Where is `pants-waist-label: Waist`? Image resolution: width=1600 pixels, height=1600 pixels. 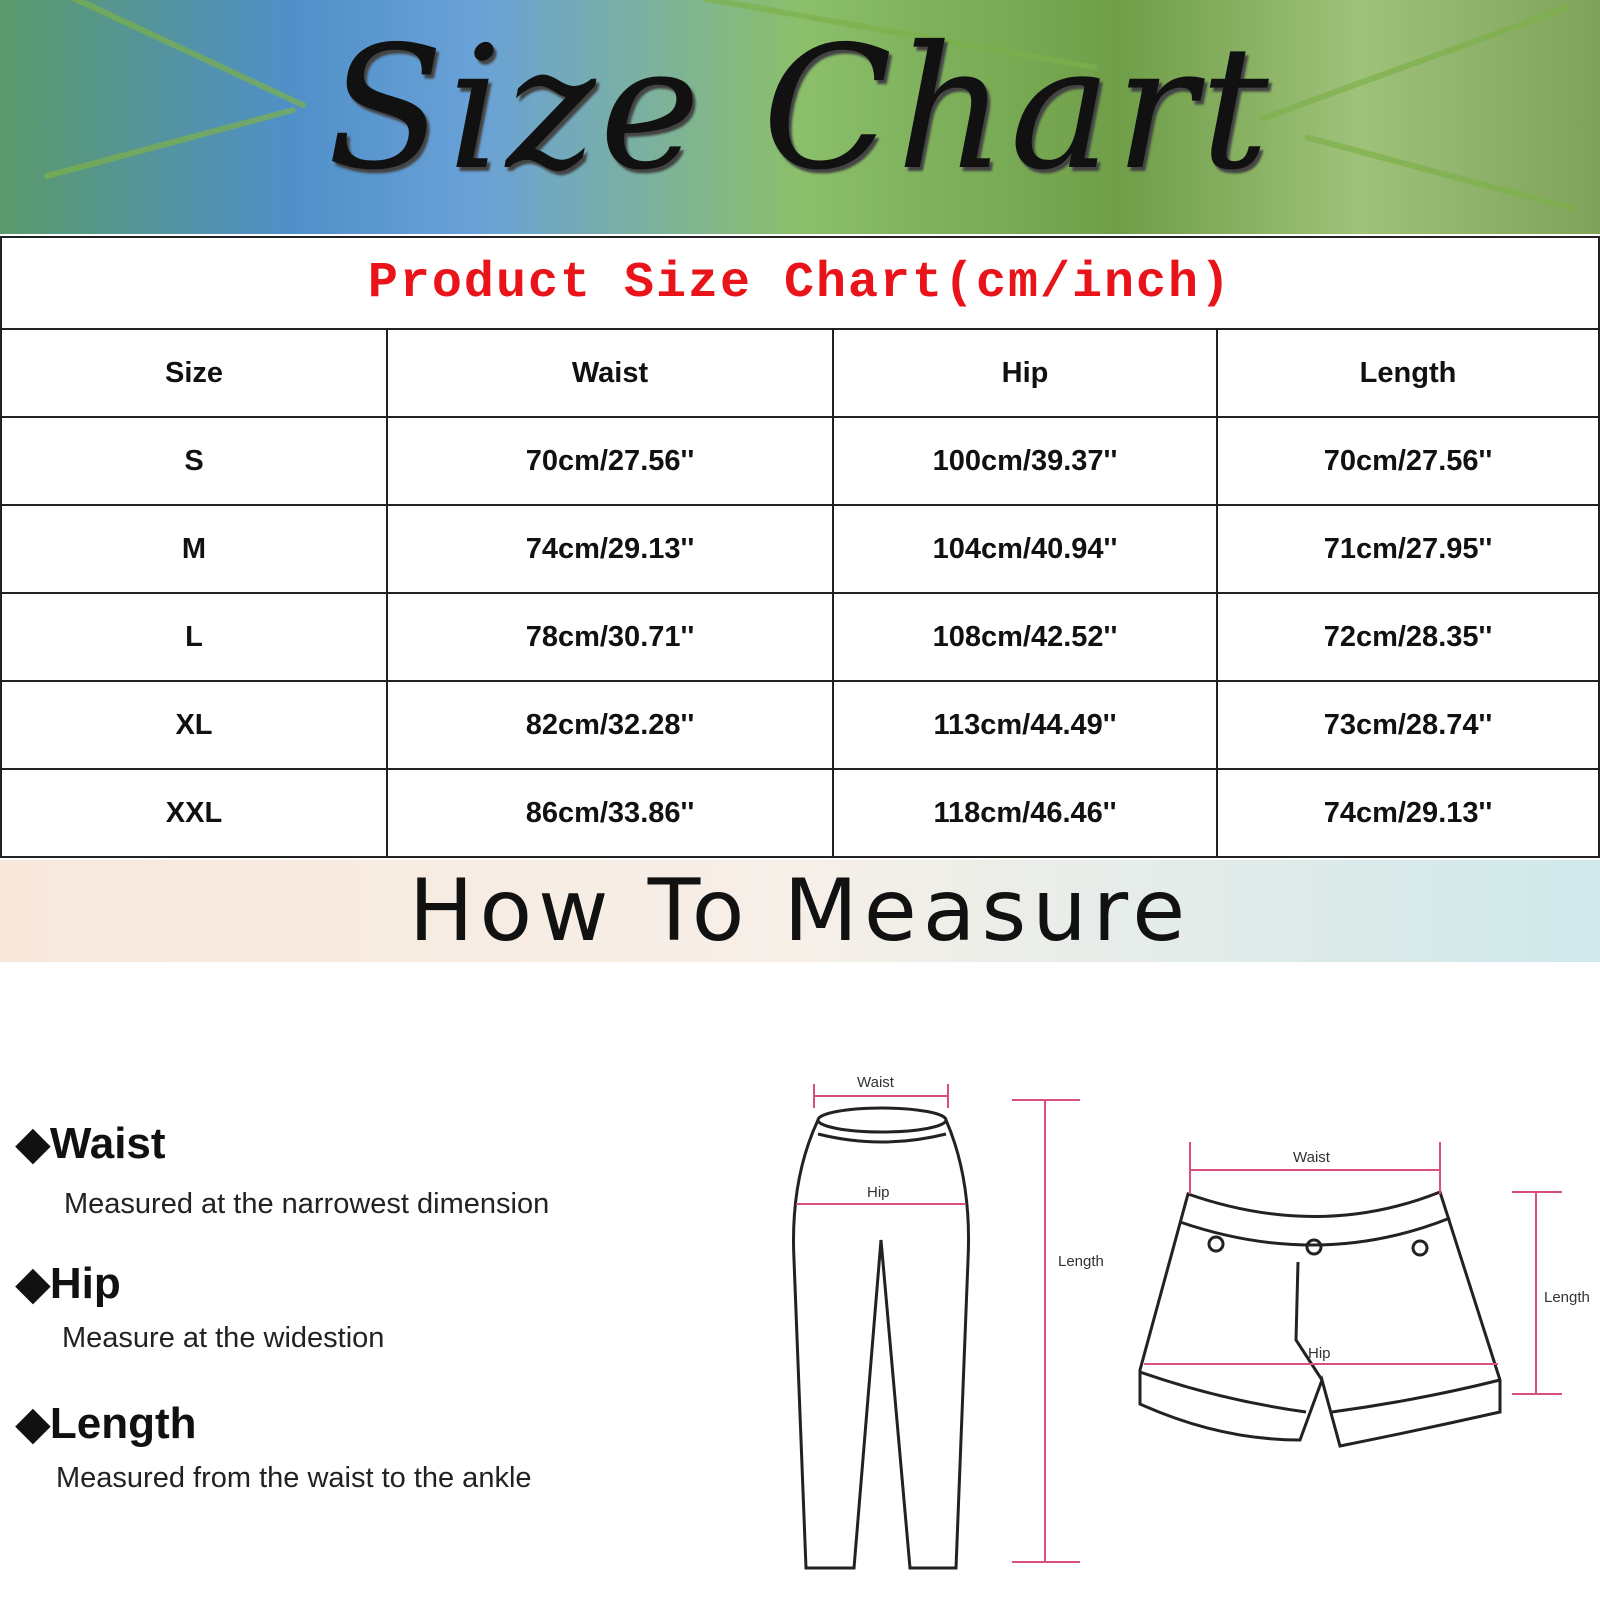 pants-waist-label: Waist is located at coordinates (876, 1082).